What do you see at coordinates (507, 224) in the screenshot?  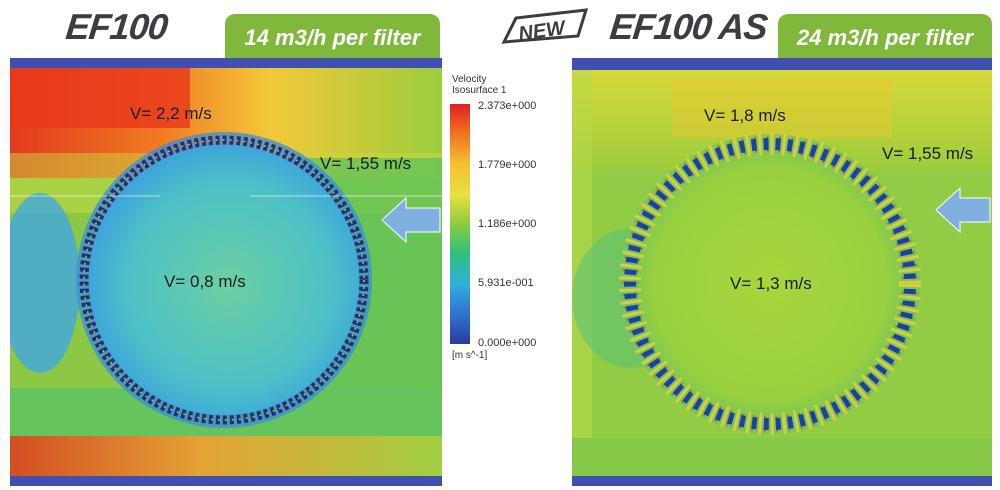 I see `legend-tick: 1.186e+000` at bounding box center [507, 224].